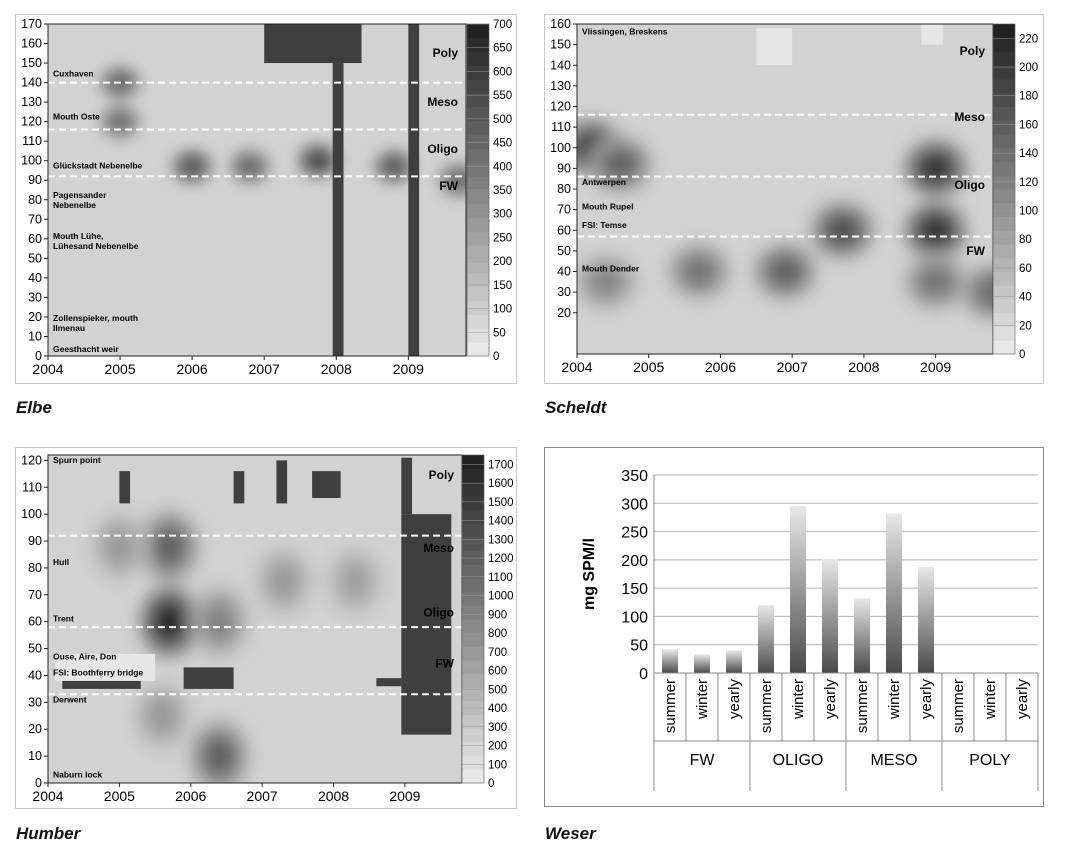 This screenshot has height=862, width=1092. Describe the element at coordinates (634, 561) in the screenshot. I see `y-tick-label: 200` at that location.